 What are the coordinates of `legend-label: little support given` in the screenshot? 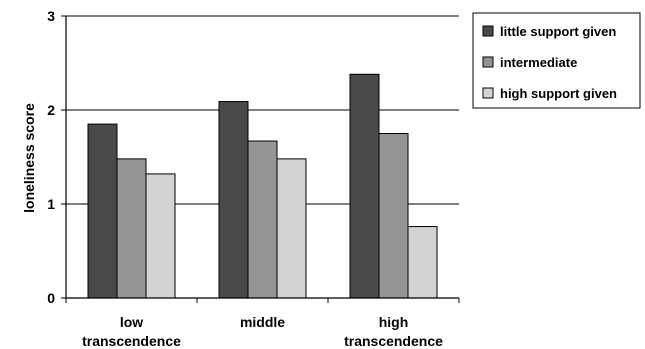 It's located at (558, 31).